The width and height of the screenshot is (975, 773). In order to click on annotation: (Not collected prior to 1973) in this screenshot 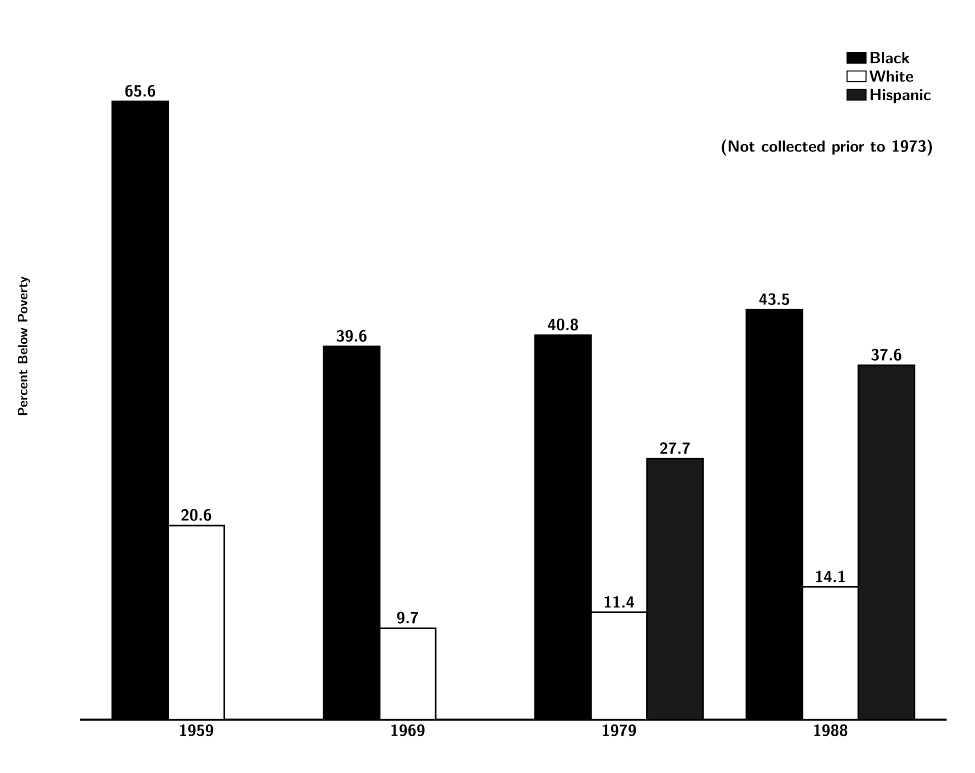, I will do `click(827, 148)`.